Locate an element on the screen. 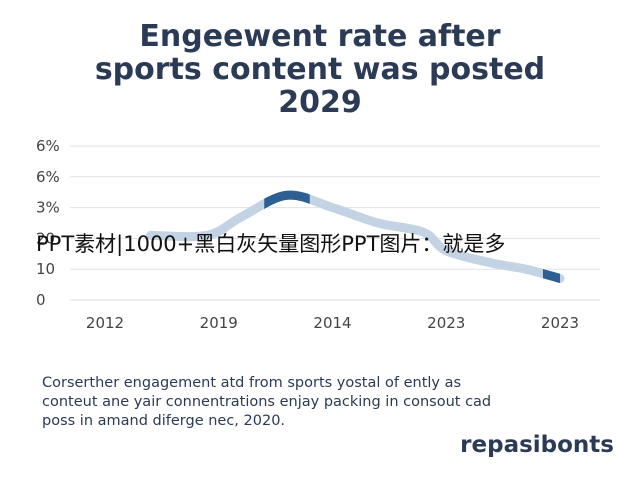 Image resolution: width=640 pixels, height=480 pixels. x-tick-labels: 2012 2019 2014 2023 2023 is located at coordinates (332, 323).